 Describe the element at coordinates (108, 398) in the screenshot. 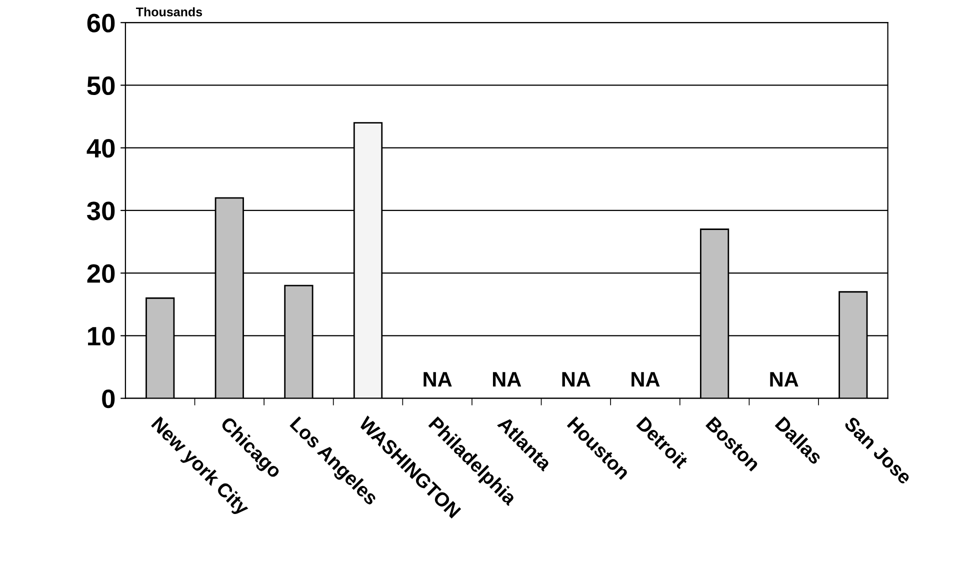

I see `y-tick-label: 0` at that location.